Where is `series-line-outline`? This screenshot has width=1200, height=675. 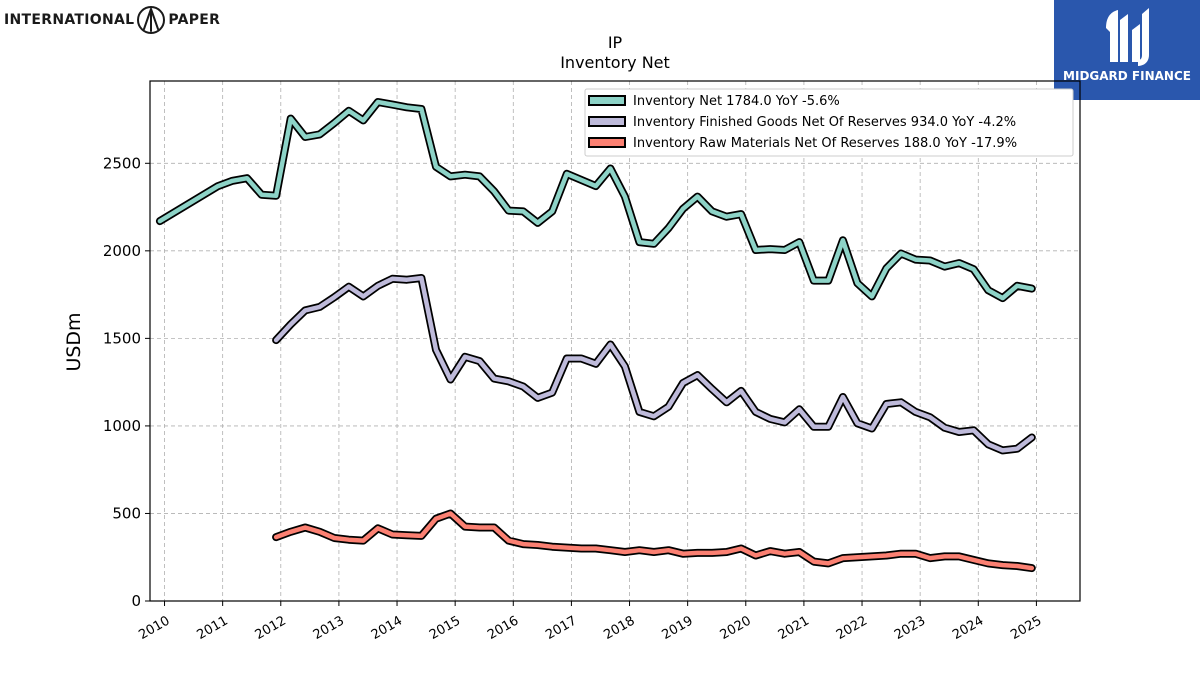 series-line-outline is located at coordinates (654, 541).